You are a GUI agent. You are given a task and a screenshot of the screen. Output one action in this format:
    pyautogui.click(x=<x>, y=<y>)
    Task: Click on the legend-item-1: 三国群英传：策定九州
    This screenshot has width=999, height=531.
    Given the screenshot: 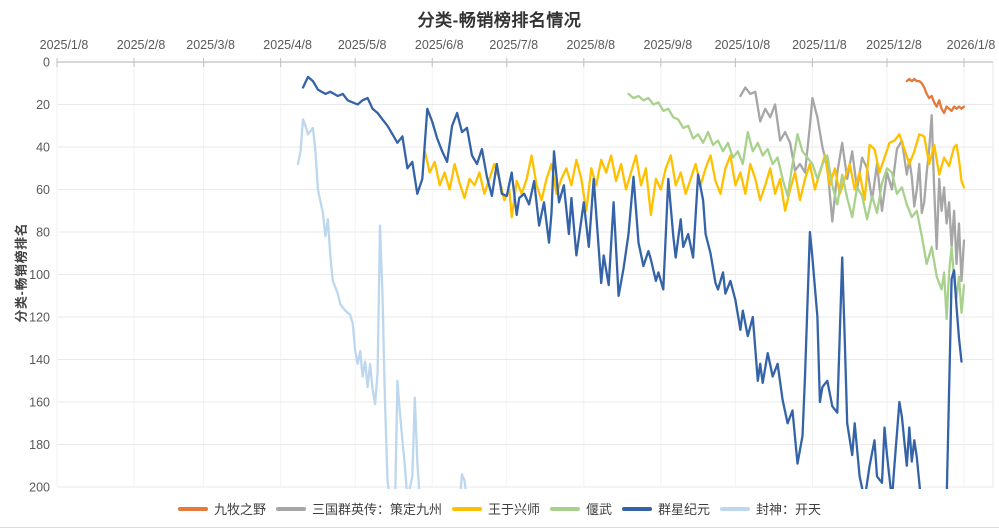 What is the action you would take?
    pyautogui.click(x=358, y=508)
    